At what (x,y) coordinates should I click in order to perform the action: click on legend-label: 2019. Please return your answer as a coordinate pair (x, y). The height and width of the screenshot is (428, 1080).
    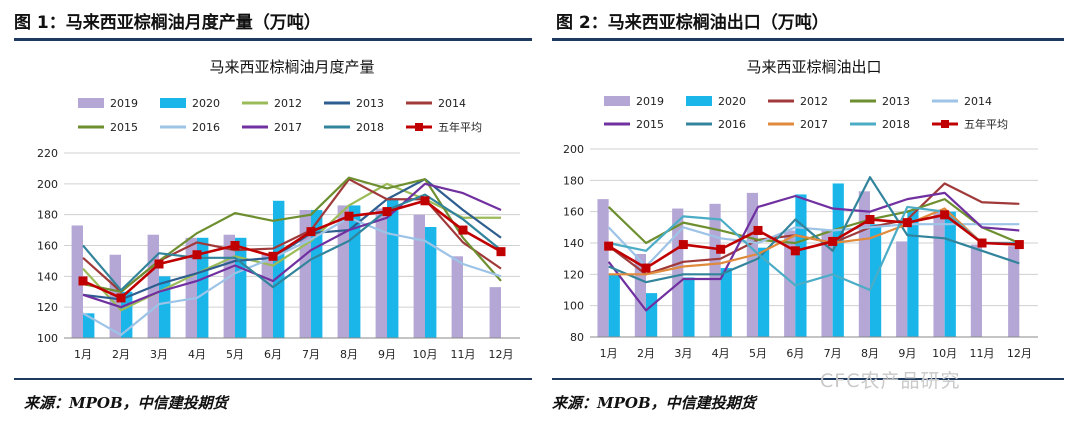
    Looking at the image, I should click on (650, 101).